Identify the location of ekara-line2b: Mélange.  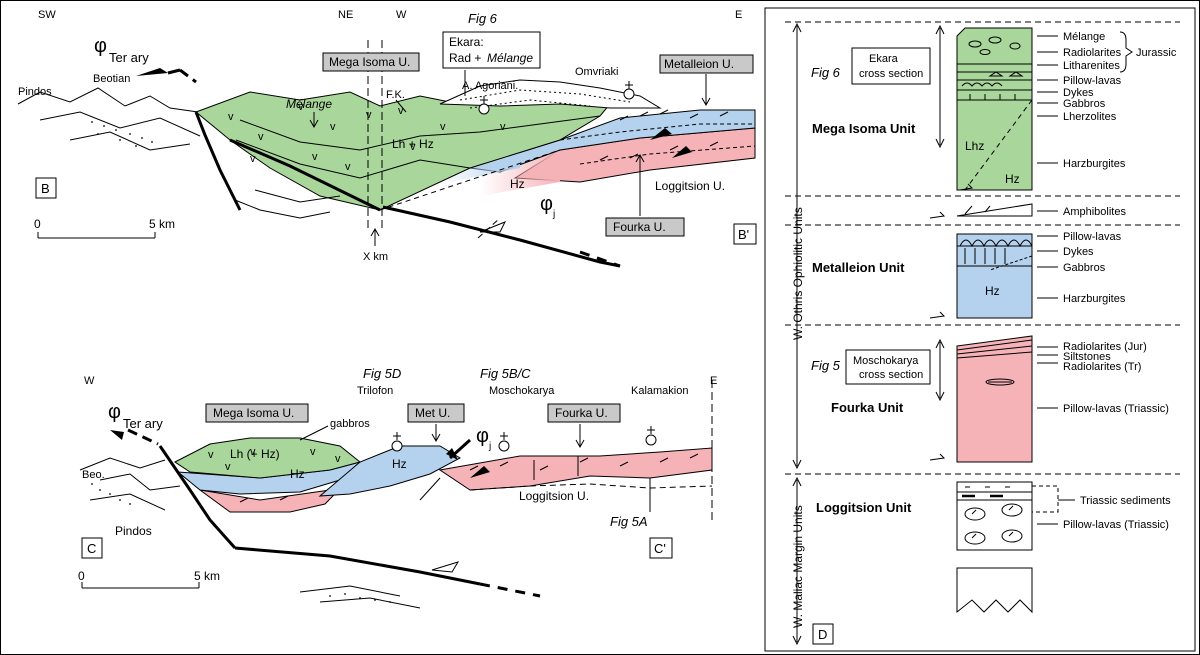
(510, 58).